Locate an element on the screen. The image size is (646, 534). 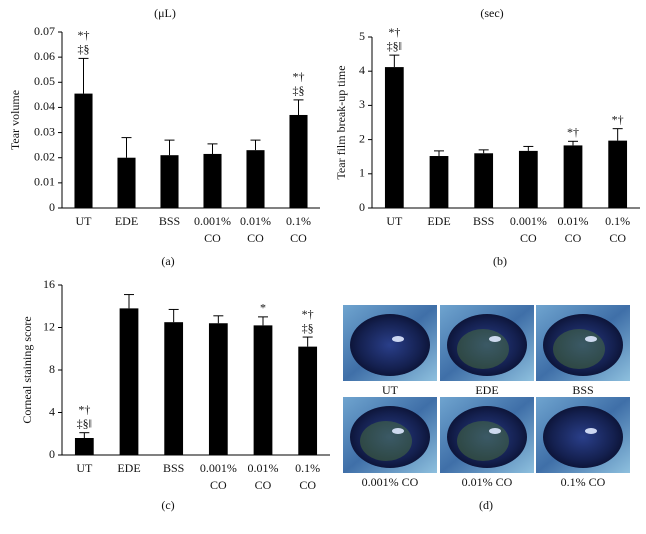
y-tick-label: 0.01 is located at coordinates (44, 182).